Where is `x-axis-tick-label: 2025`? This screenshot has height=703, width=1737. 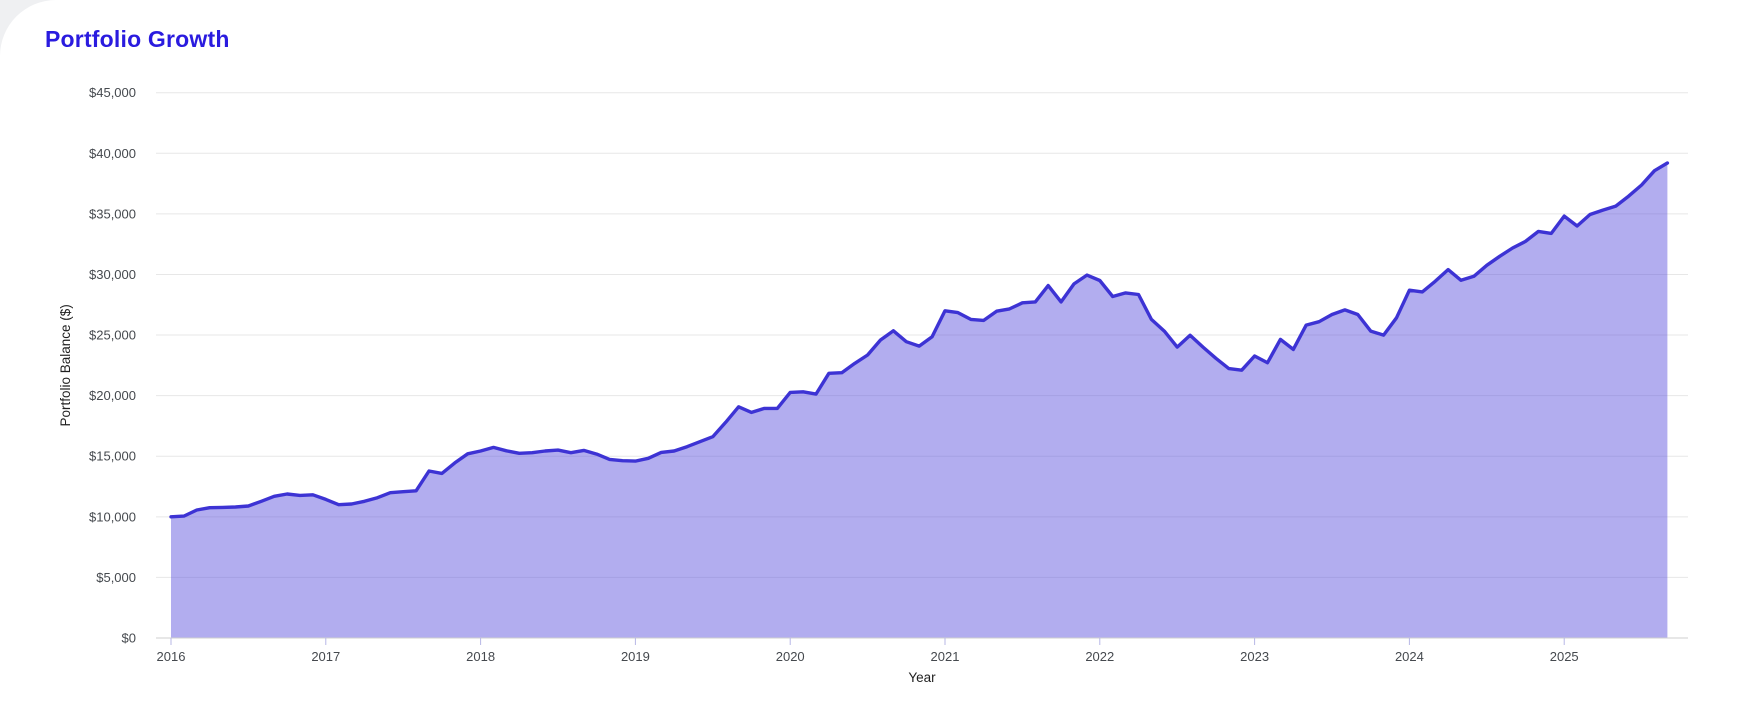 x-axis-tick-label: 2025 is located at coordinates (1564, 656).